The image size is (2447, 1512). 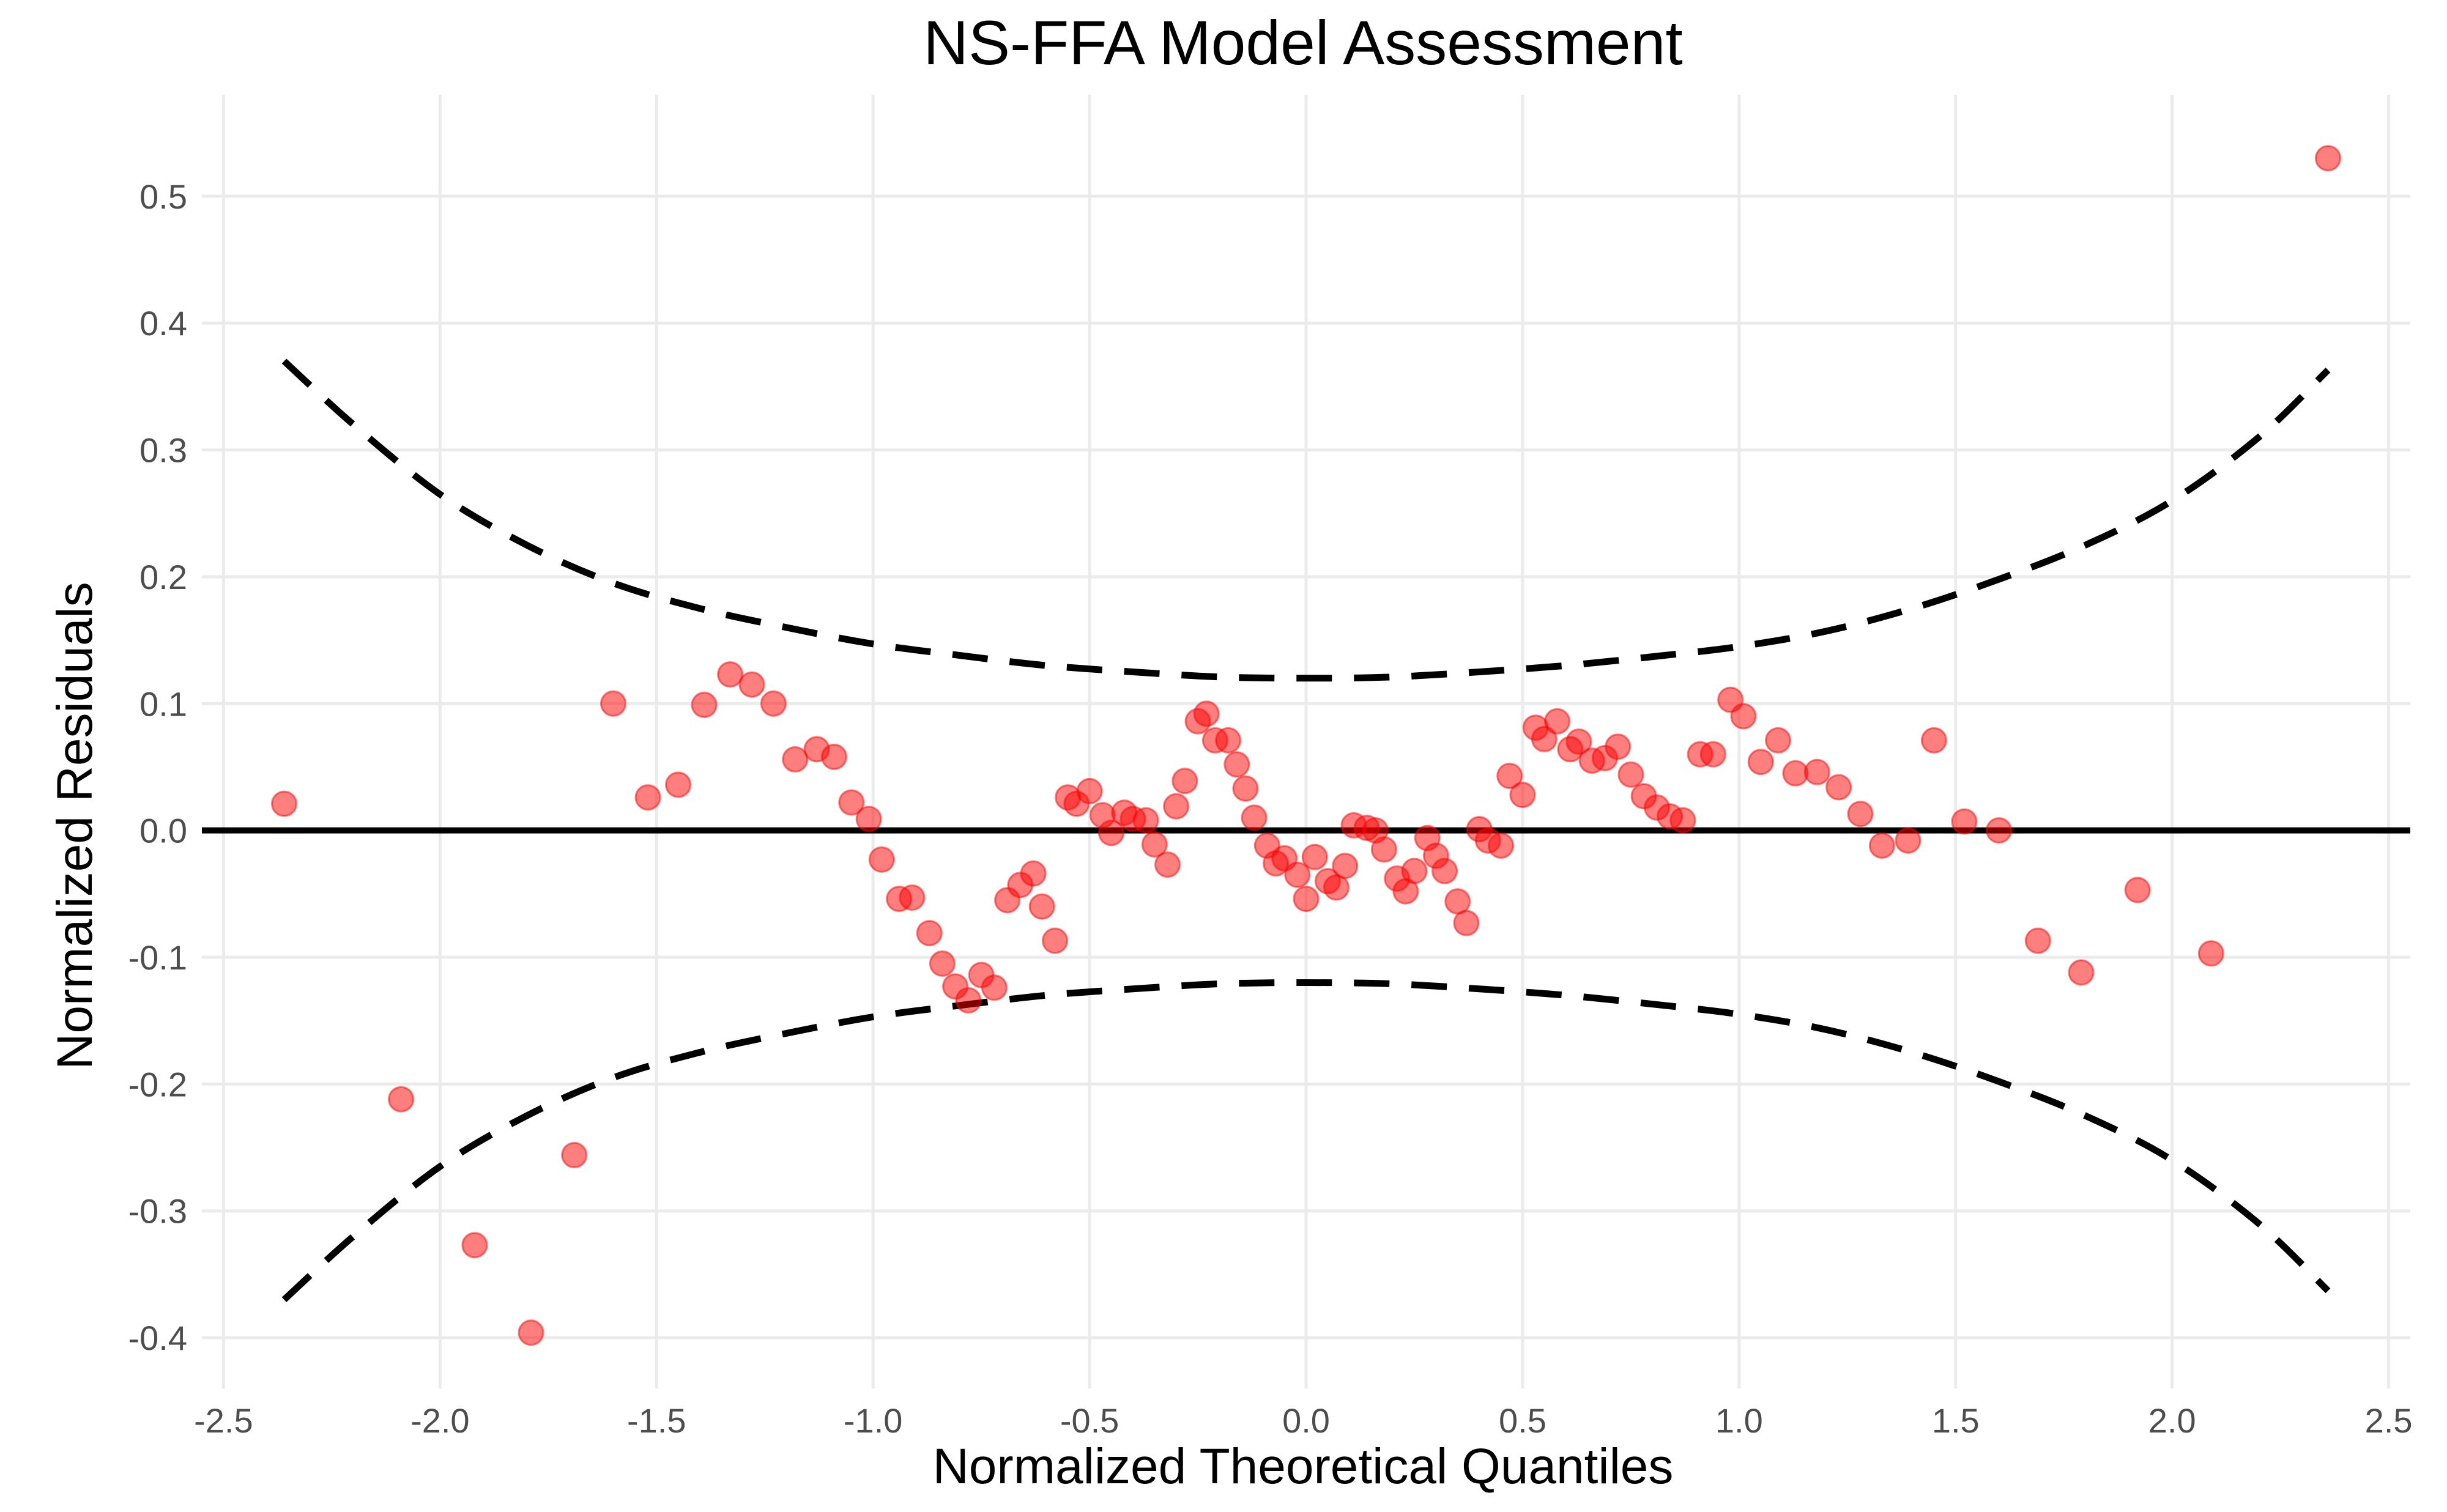 What do you see at coordinates (1090, 1420) in the screenshot?
I see `x-tick-label: -0.5` at bounding box center [1090, 1420].